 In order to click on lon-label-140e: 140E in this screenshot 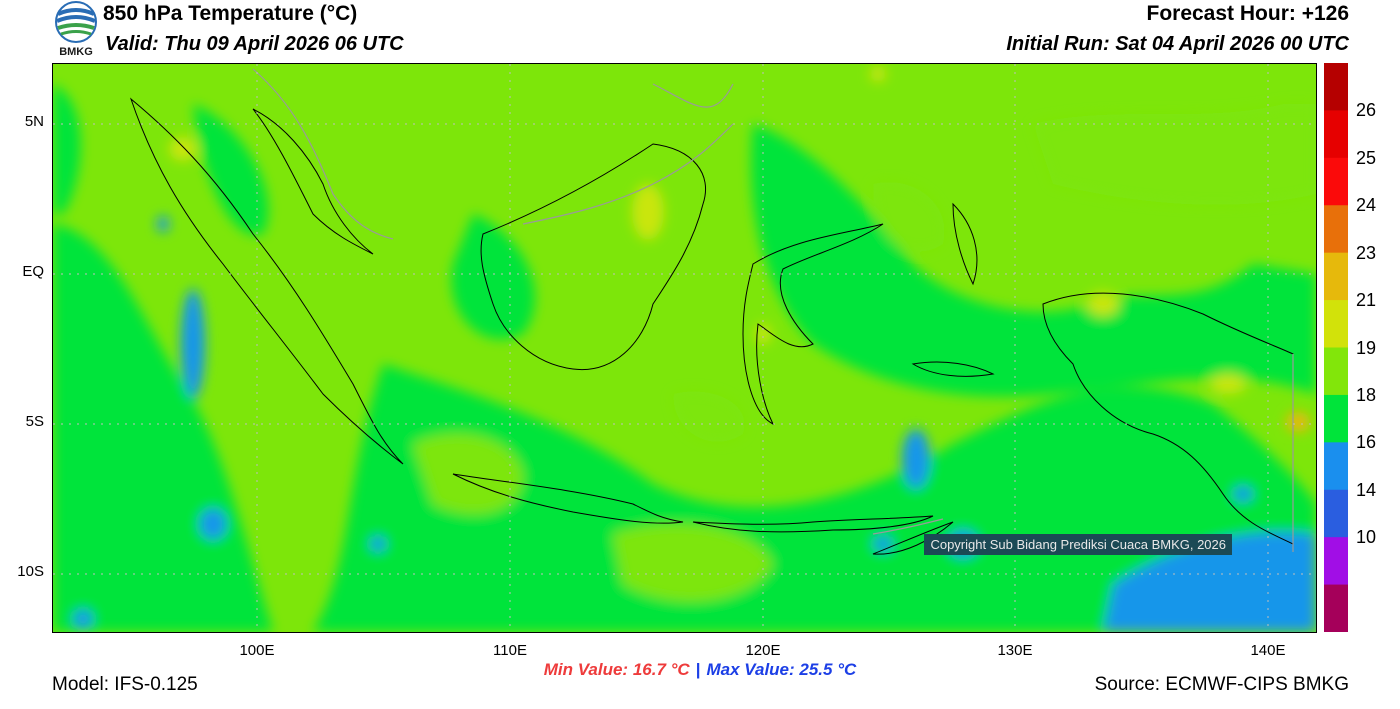, I will do `click(1268, 650)`.